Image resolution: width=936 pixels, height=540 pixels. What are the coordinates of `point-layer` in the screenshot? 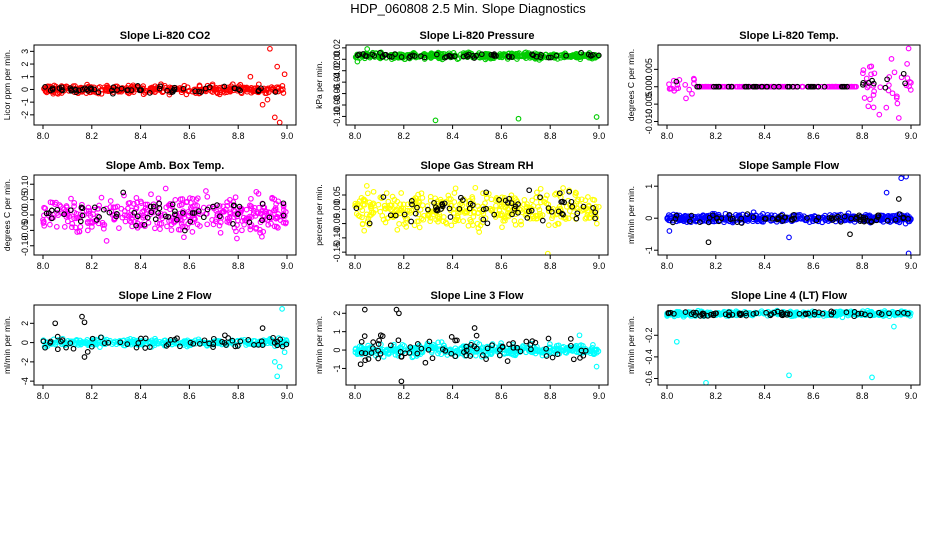 It's located at (164, 214).